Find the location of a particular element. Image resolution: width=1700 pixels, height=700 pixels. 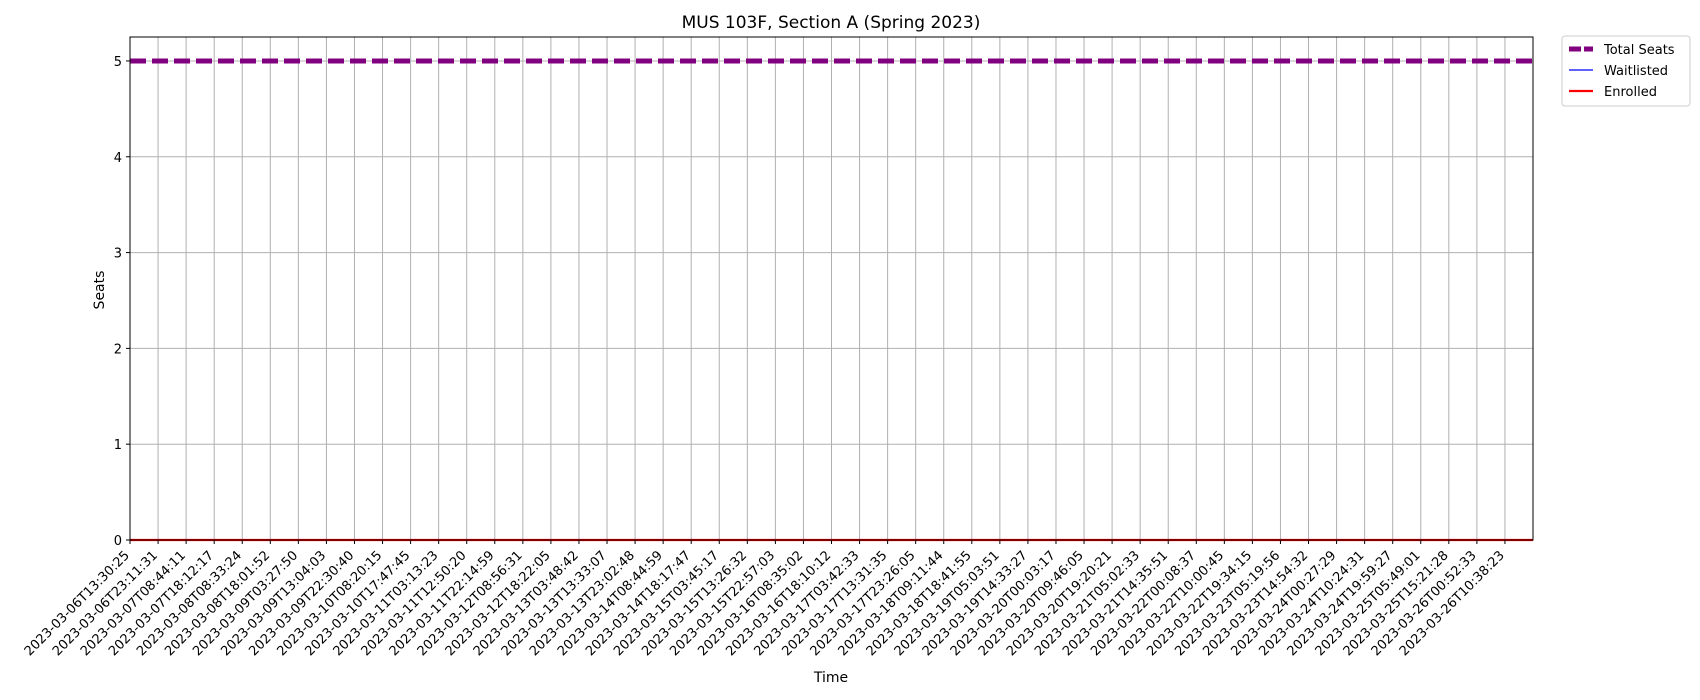

y-tick-label: 1 is located at coordinates (118, 445).